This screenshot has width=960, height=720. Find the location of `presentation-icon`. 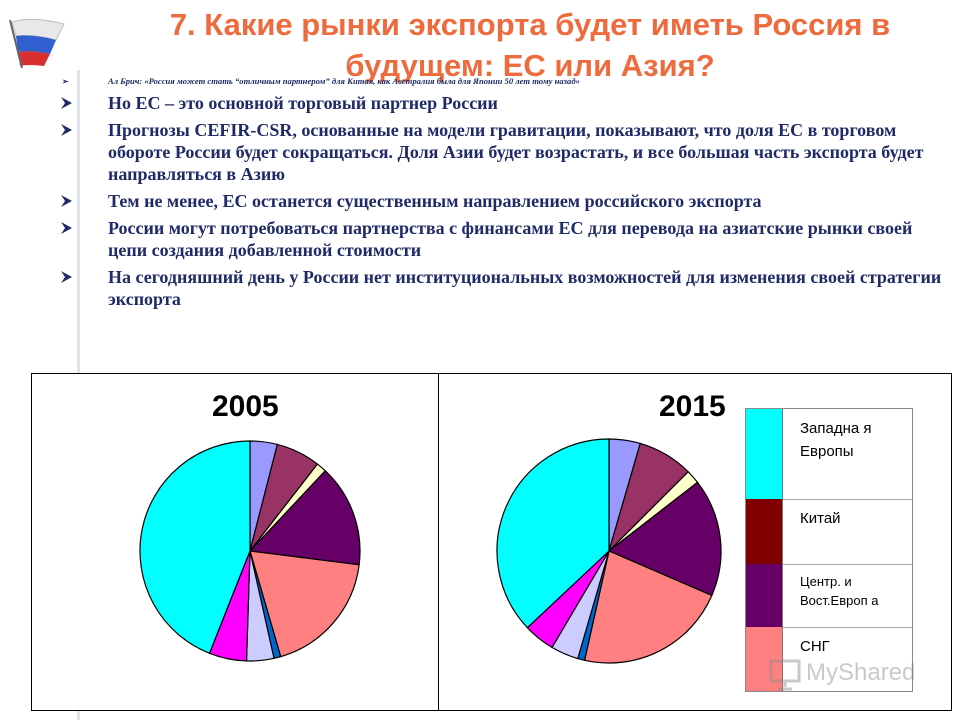

presentation-icon is located at coordinates (785, 675).